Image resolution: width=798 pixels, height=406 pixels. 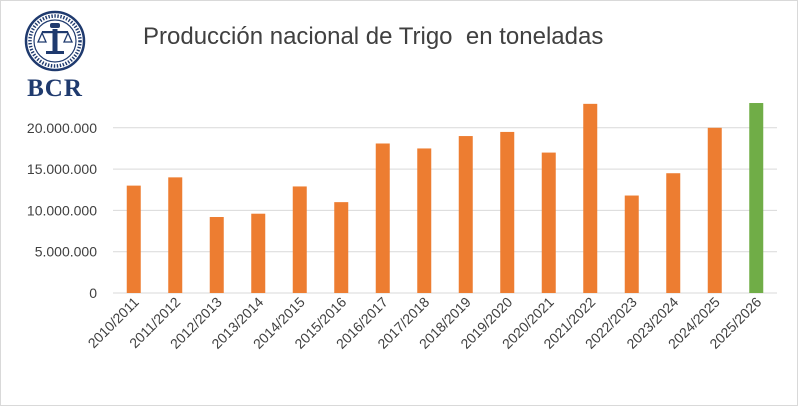 I want to click on bar-2015-2016, so click(x=341, y=247).